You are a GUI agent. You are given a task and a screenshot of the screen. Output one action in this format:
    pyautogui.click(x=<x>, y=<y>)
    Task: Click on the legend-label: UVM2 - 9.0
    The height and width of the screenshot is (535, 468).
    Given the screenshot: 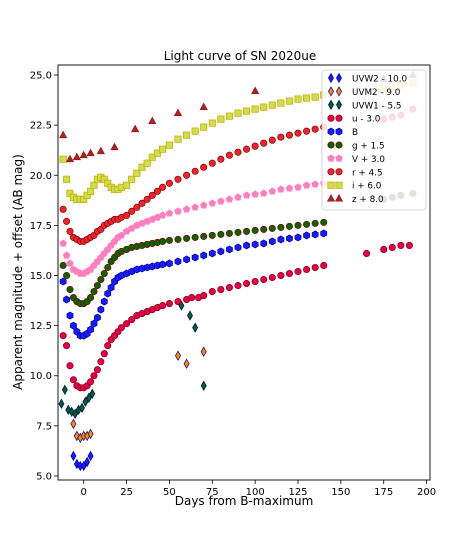 What is the action you would take?
    pyautogui.click(x=376, y=93)
    